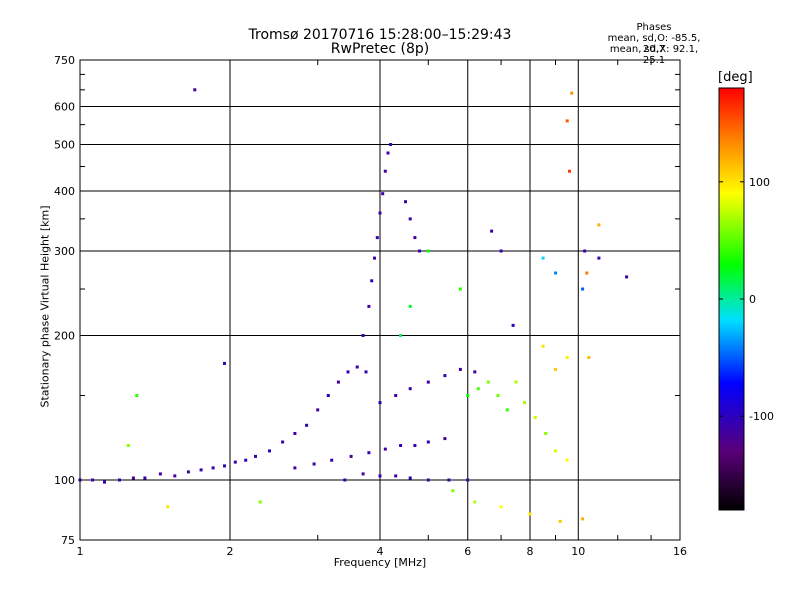  I want to click on y-tick-label: 600, so click(64, 107).